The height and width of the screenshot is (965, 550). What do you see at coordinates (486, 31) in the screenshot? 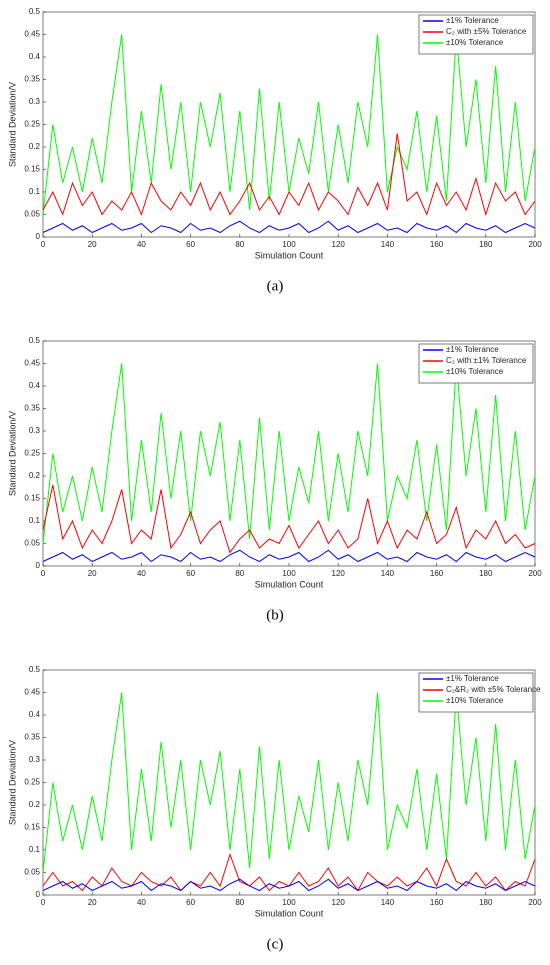
I see `legend-label: C₂ with ±5% Tolerance` at bounding box center [486, 31].